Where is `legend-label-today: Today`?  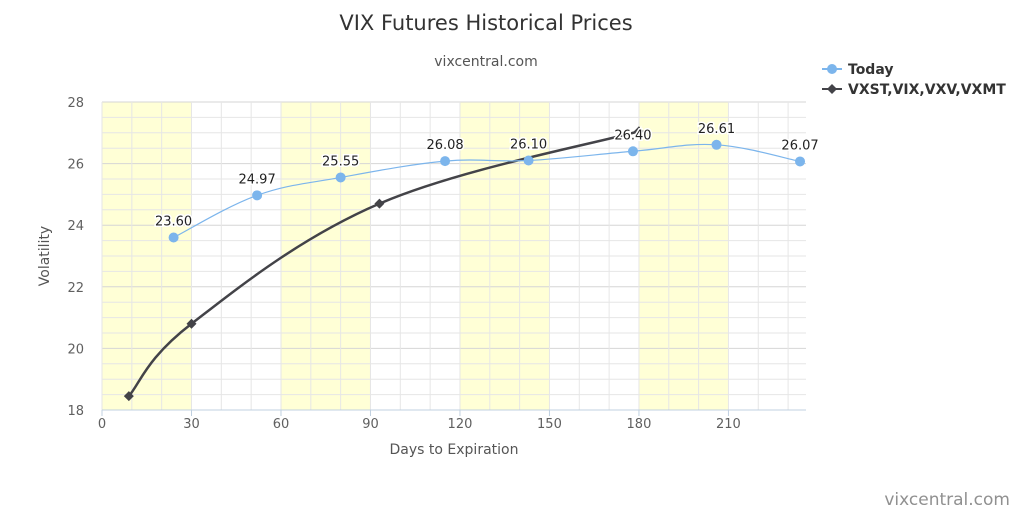 legend-label-today: Today is located at coordinates (870, 70).